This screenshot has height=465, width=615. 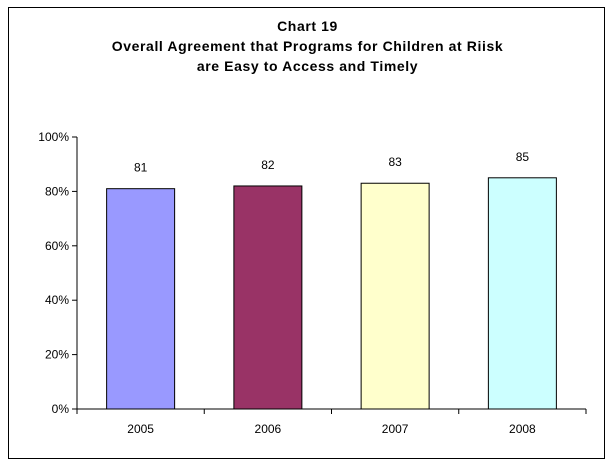 I want to click on data-label-2008: 85, so click(x=523, y=157).